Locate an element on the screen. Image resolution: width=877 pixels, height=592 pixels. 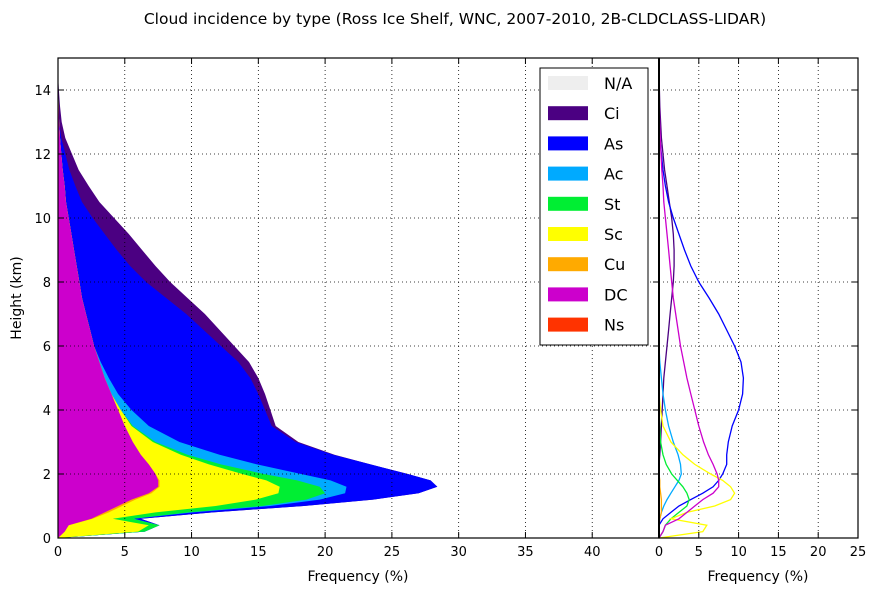
legend-swatch-ci is located at coordinates (568, 113).